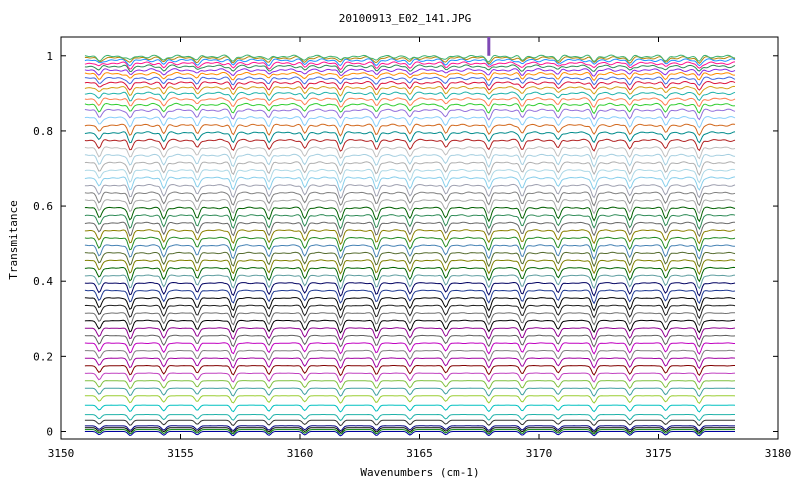 The height and width of the screenshot is (480, 800). Describe the element at coordinates (180, 453) in the screenshot. I see `x-tick-label: 3155` at that location.